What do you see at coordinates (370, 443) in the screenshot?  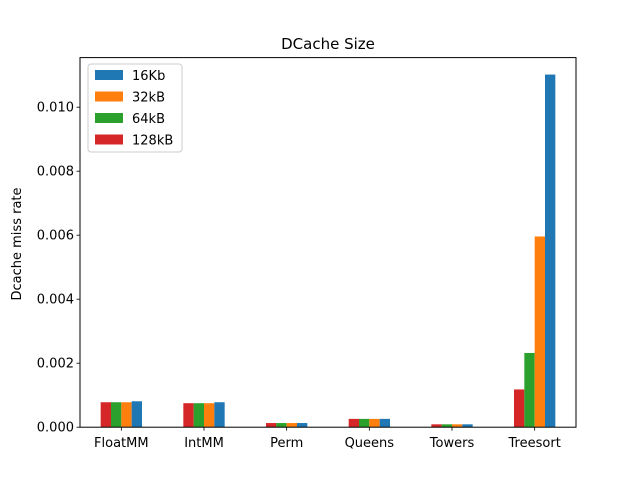 I see `x-tick-label: Queens` at bounding box center [370, 443].